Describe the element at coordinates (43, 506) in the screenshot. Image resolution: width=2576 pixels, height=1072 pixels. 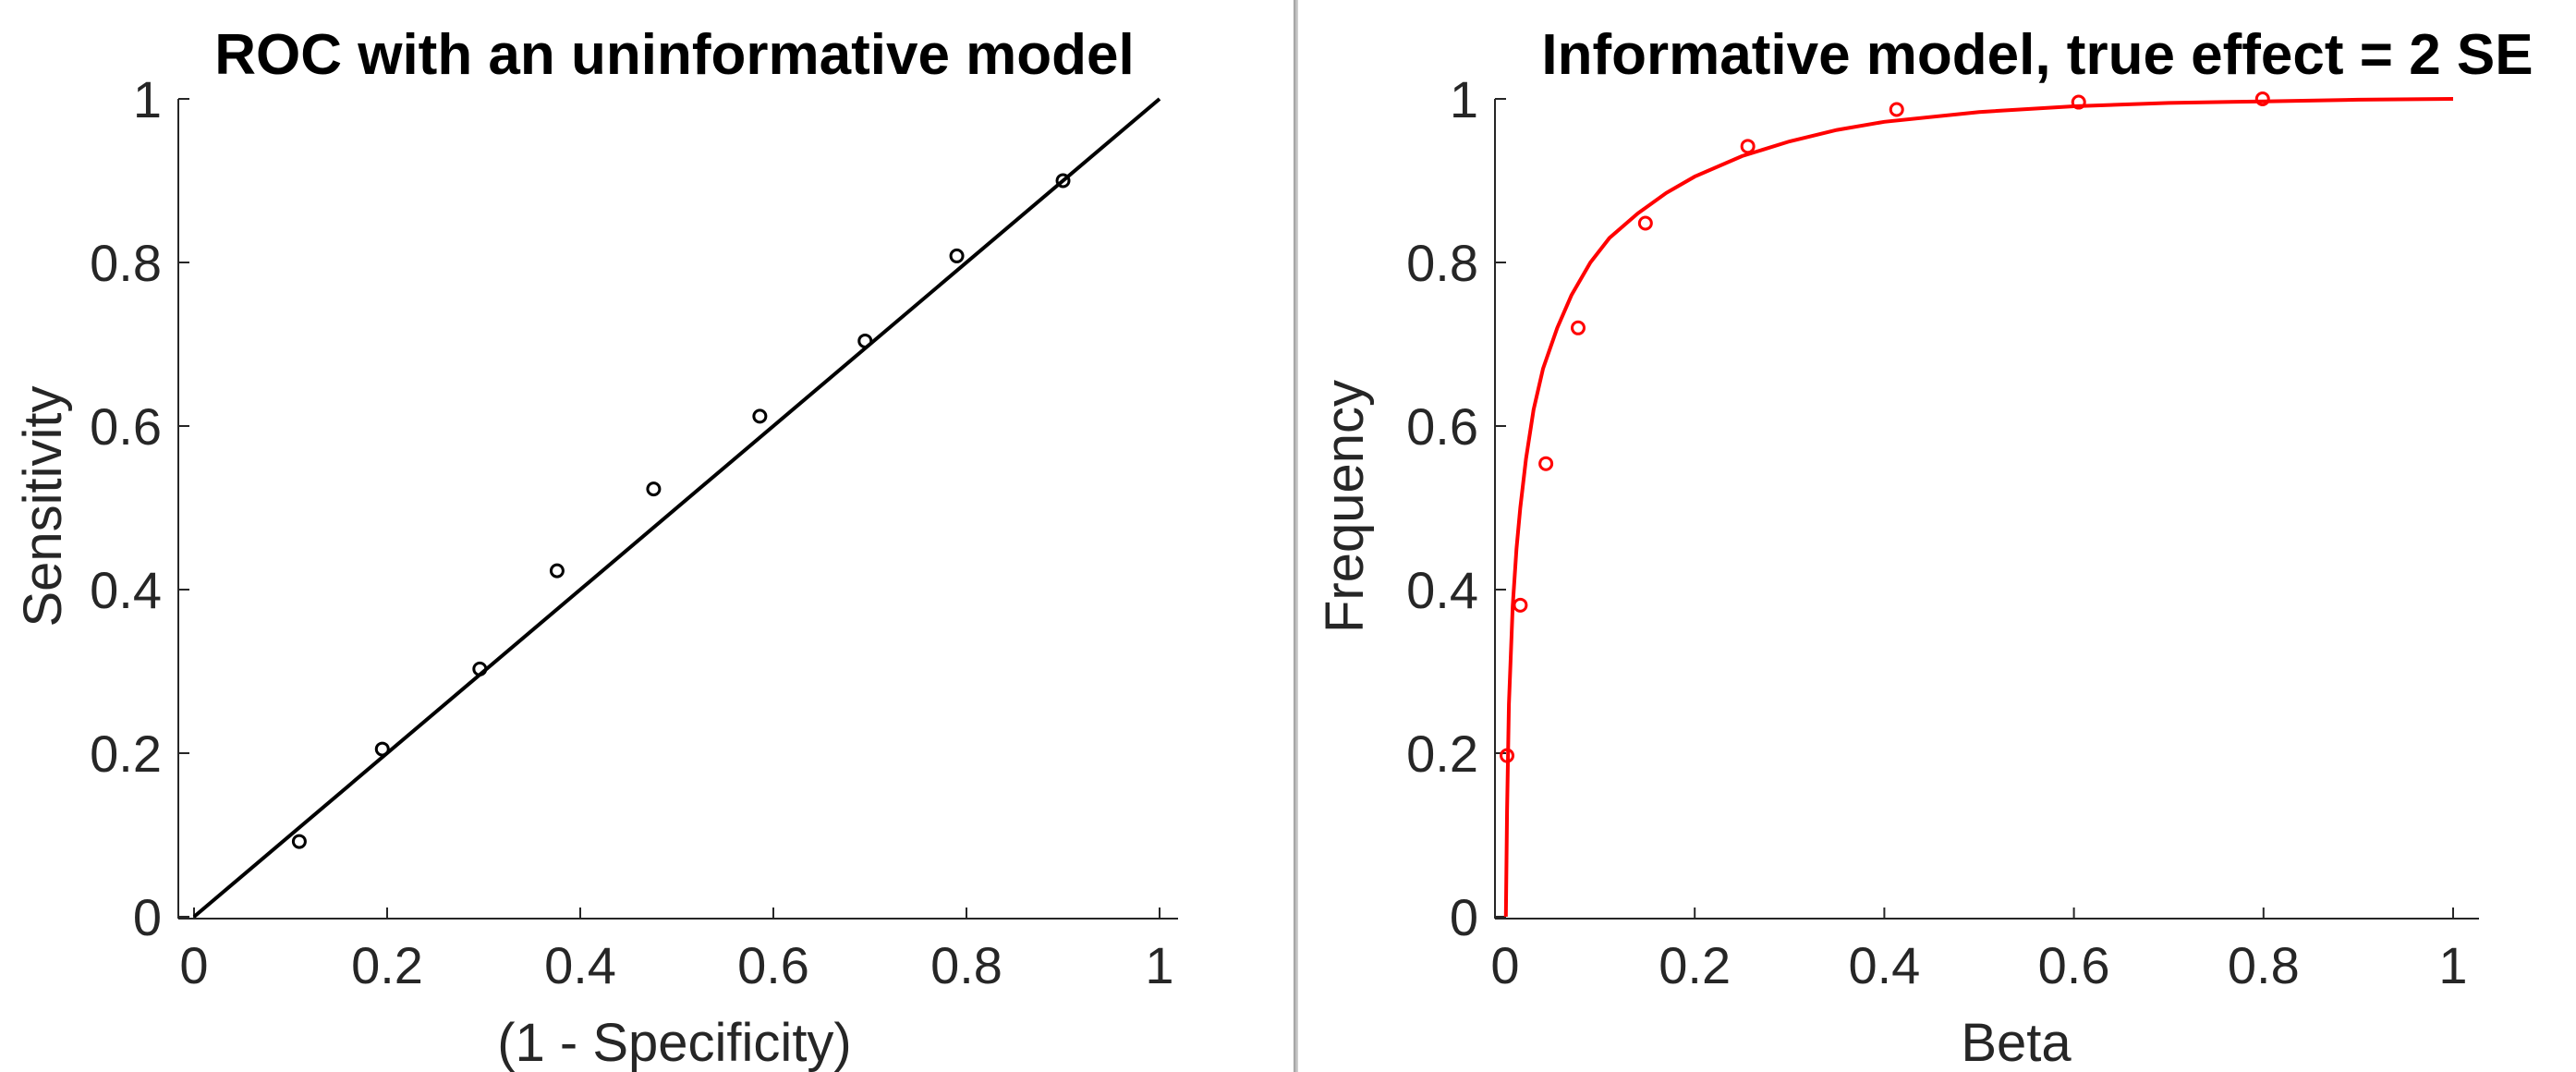
I see `y-axis-label: Sensitivity` at that location.